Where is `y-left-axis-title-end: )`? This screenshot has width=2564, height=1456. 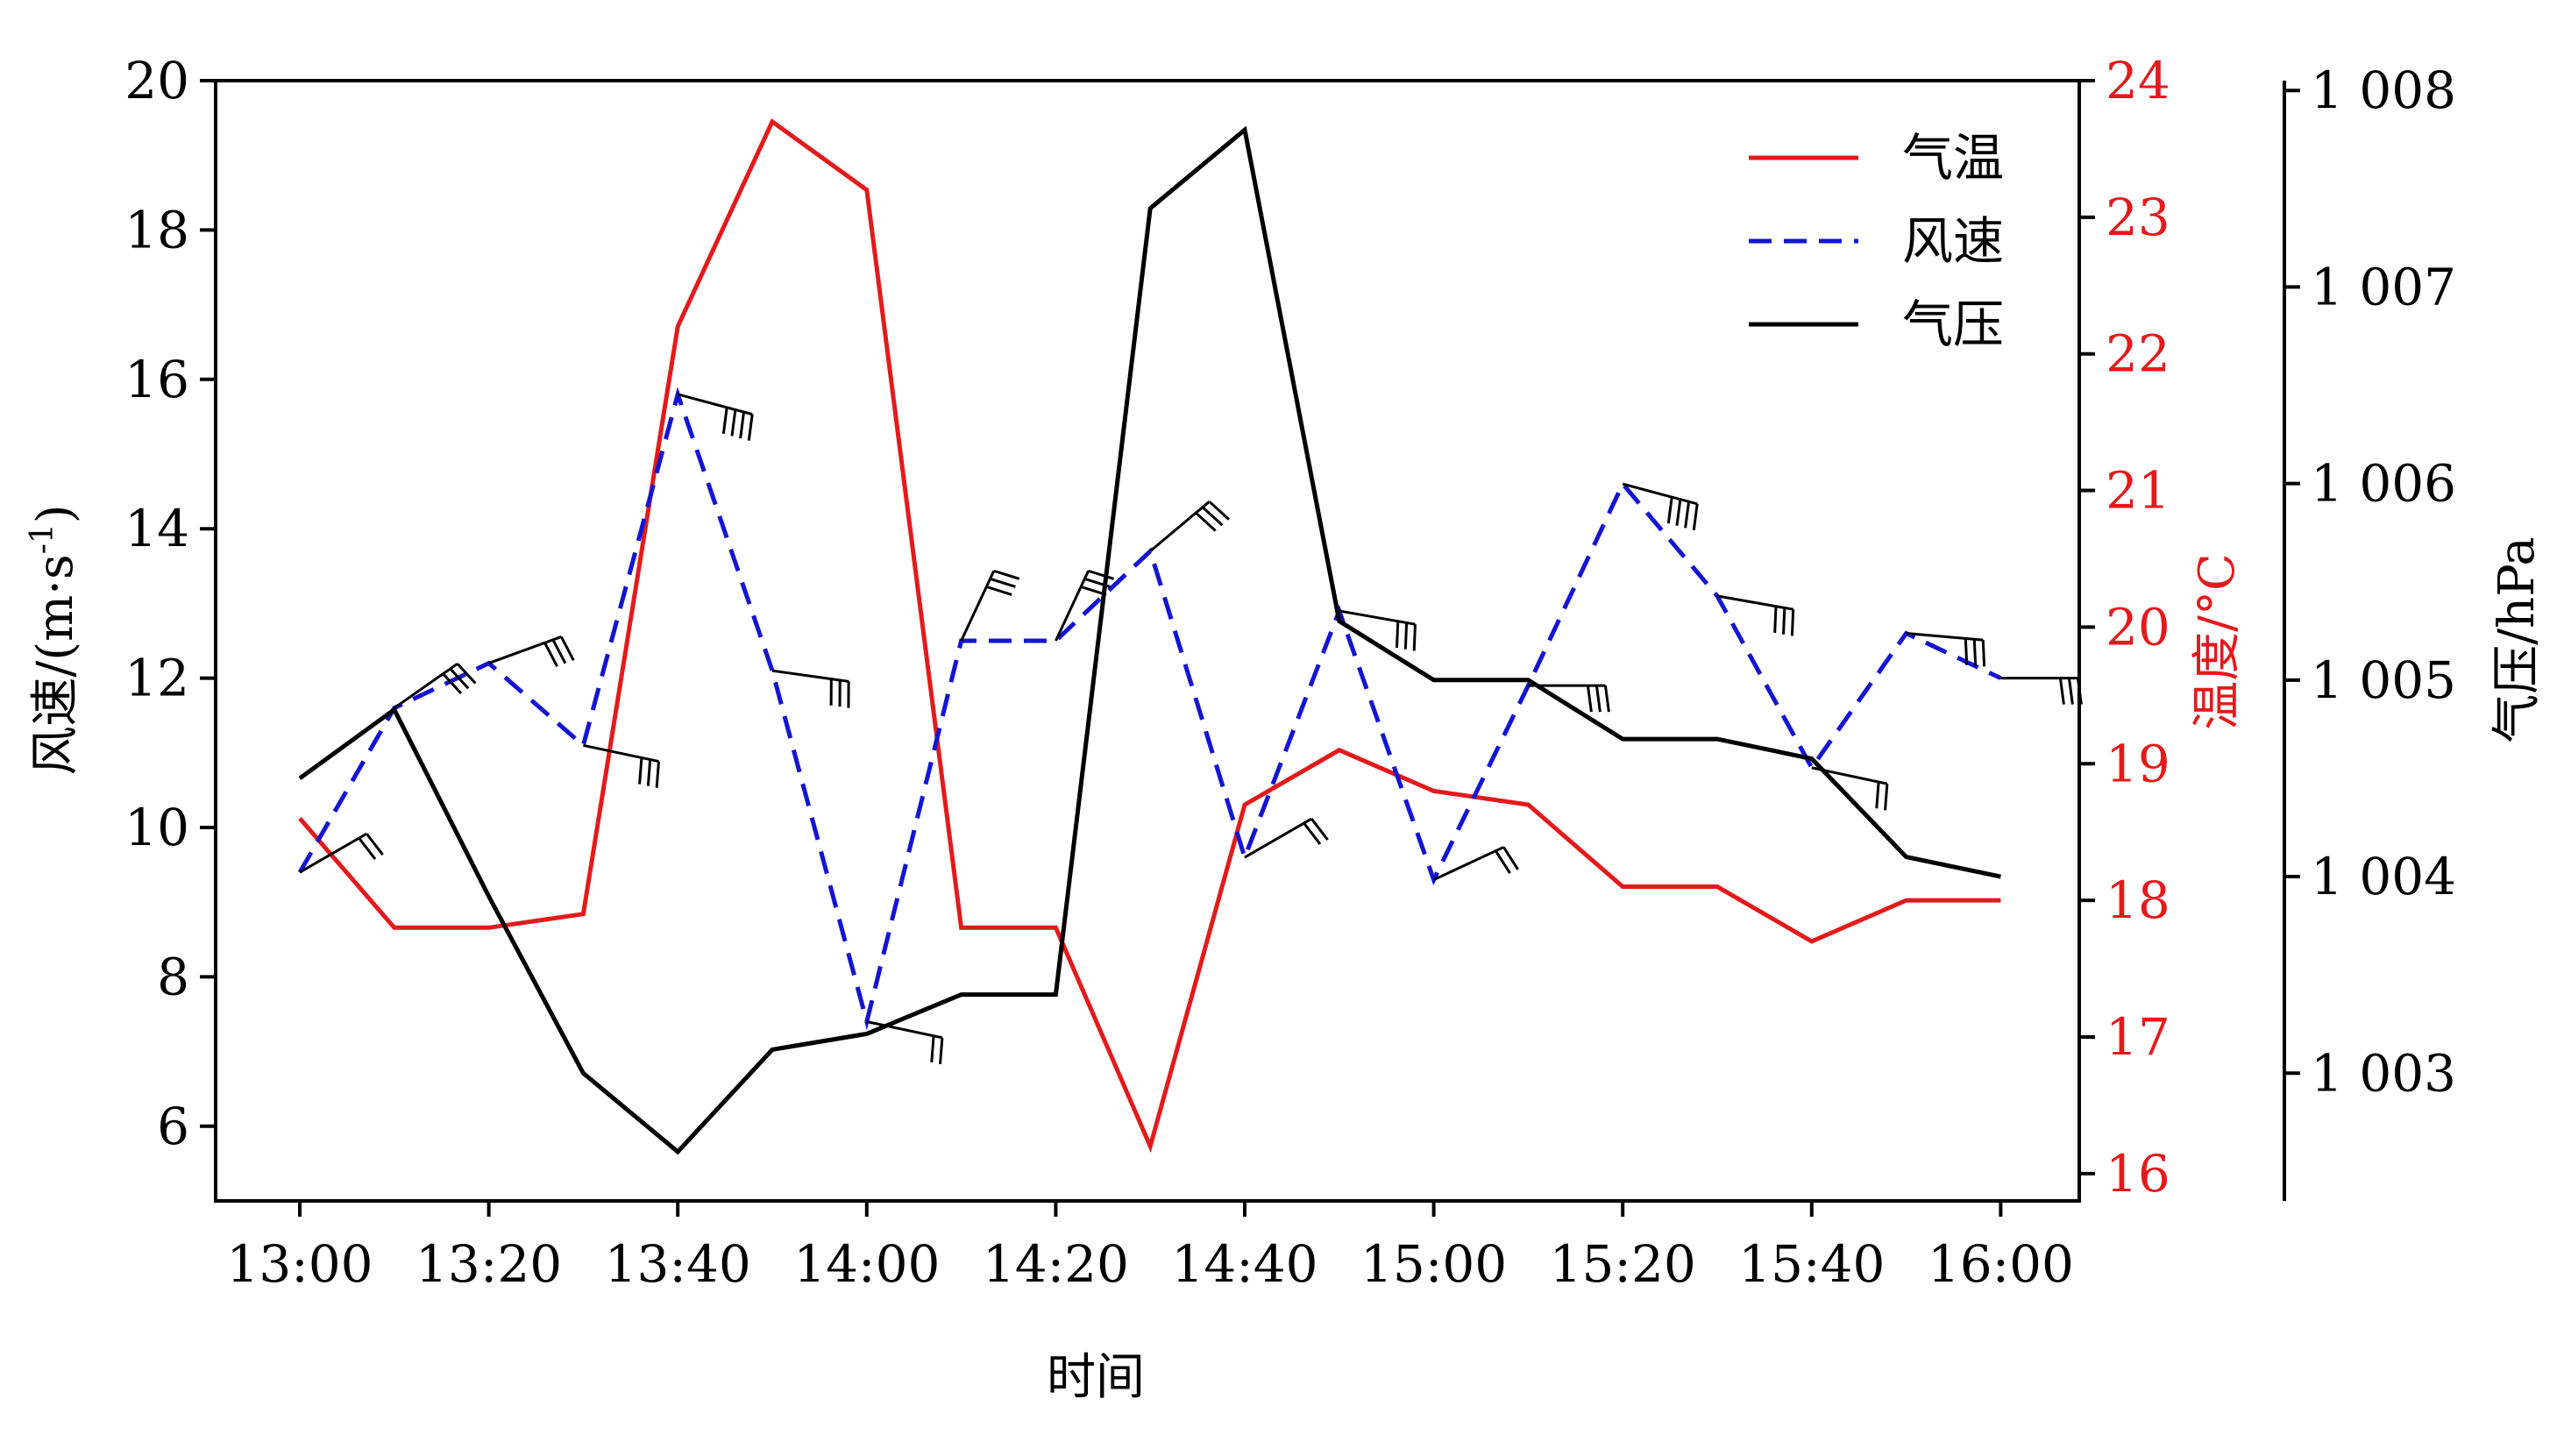
y-left-axis-title-end: ) is located at coordinates (55, 513).